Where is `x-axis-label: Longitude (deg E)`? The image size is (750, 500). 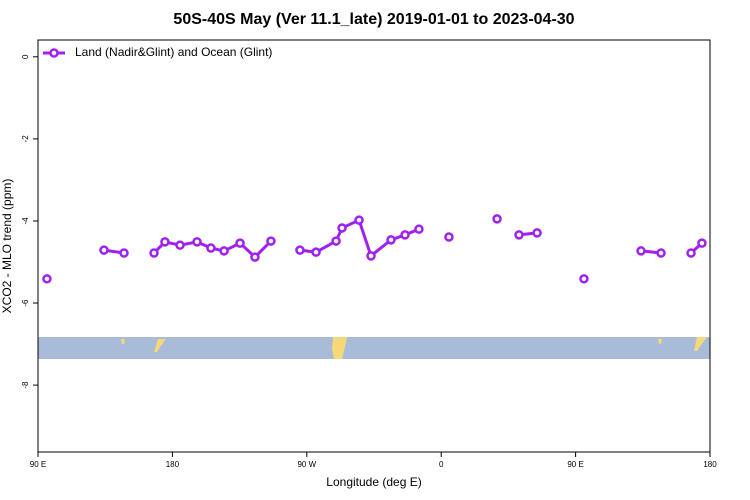 x-axis-label: Longitude (deg E) is located at coordinates (373, 482).